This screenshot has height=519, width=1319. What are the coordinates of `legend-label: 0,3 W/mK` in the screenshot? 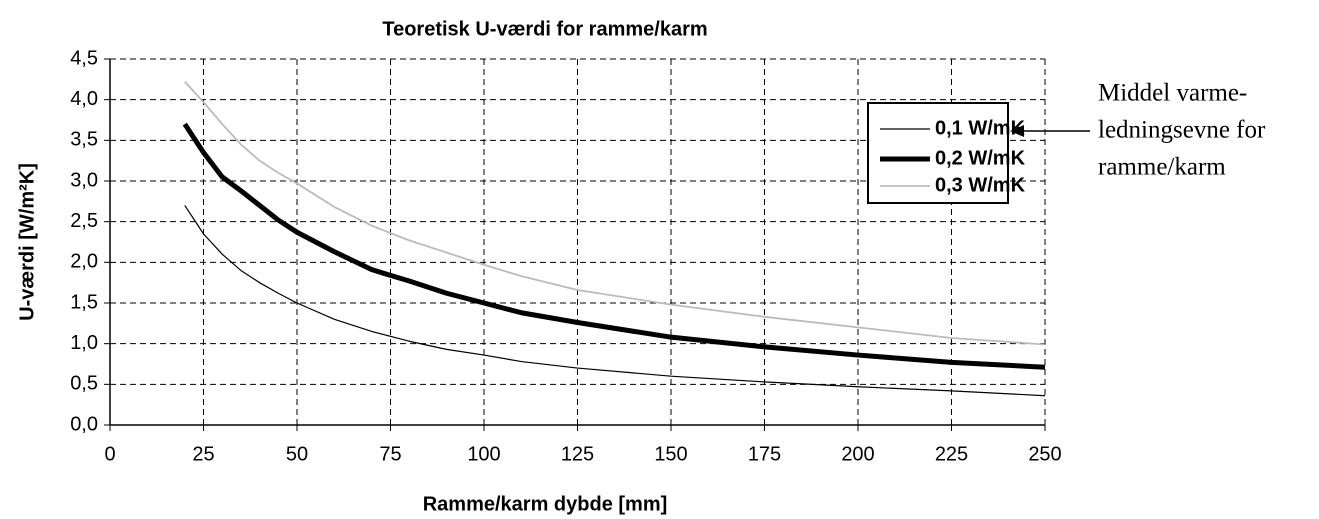 It's located at (980, 185).